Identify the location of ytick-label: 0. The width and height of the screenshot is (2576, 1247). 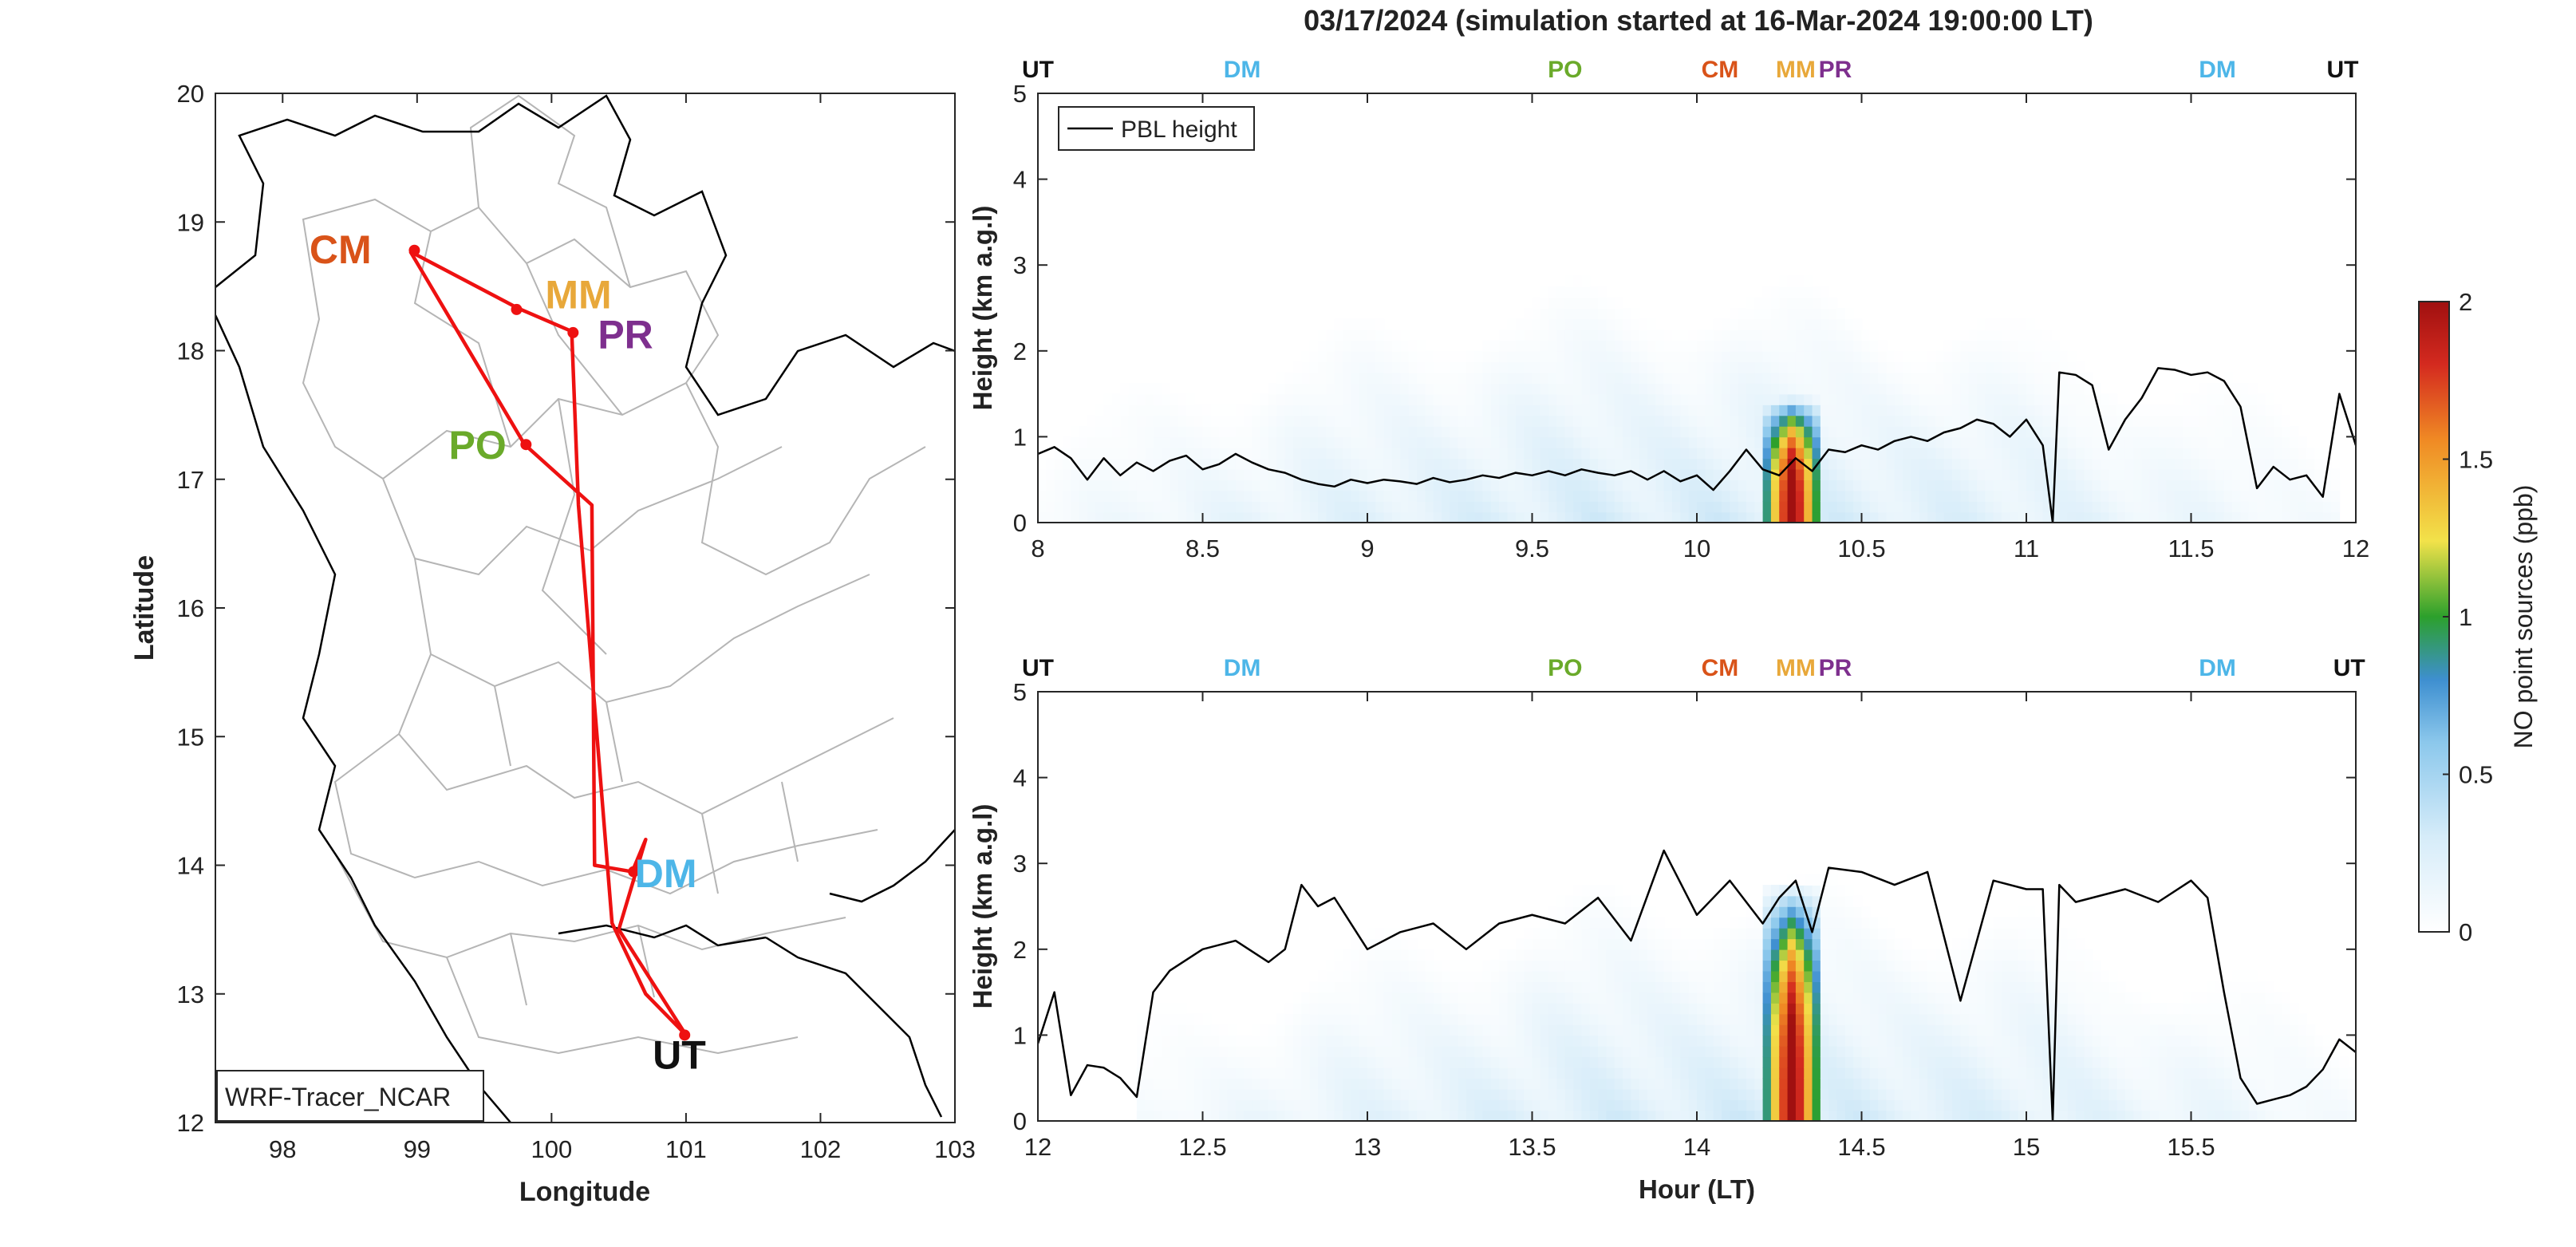
(1020, 1121).